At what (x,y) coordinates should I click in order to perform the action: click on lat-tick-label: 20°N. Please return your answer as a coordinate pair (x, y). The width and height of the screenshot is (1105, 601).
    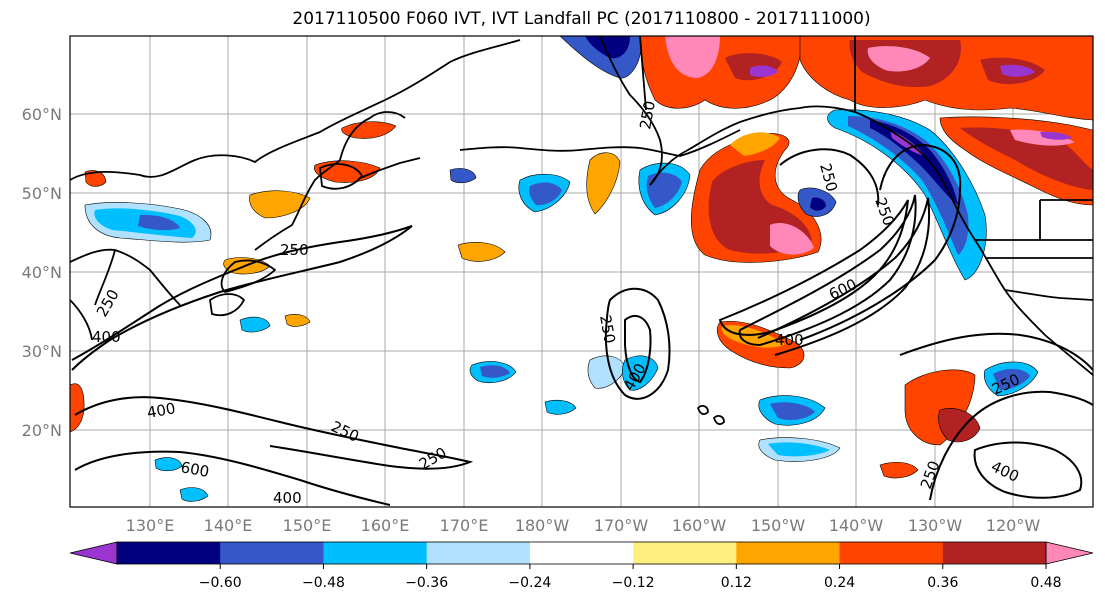
    Looking at the image, I should click on (42, 430).